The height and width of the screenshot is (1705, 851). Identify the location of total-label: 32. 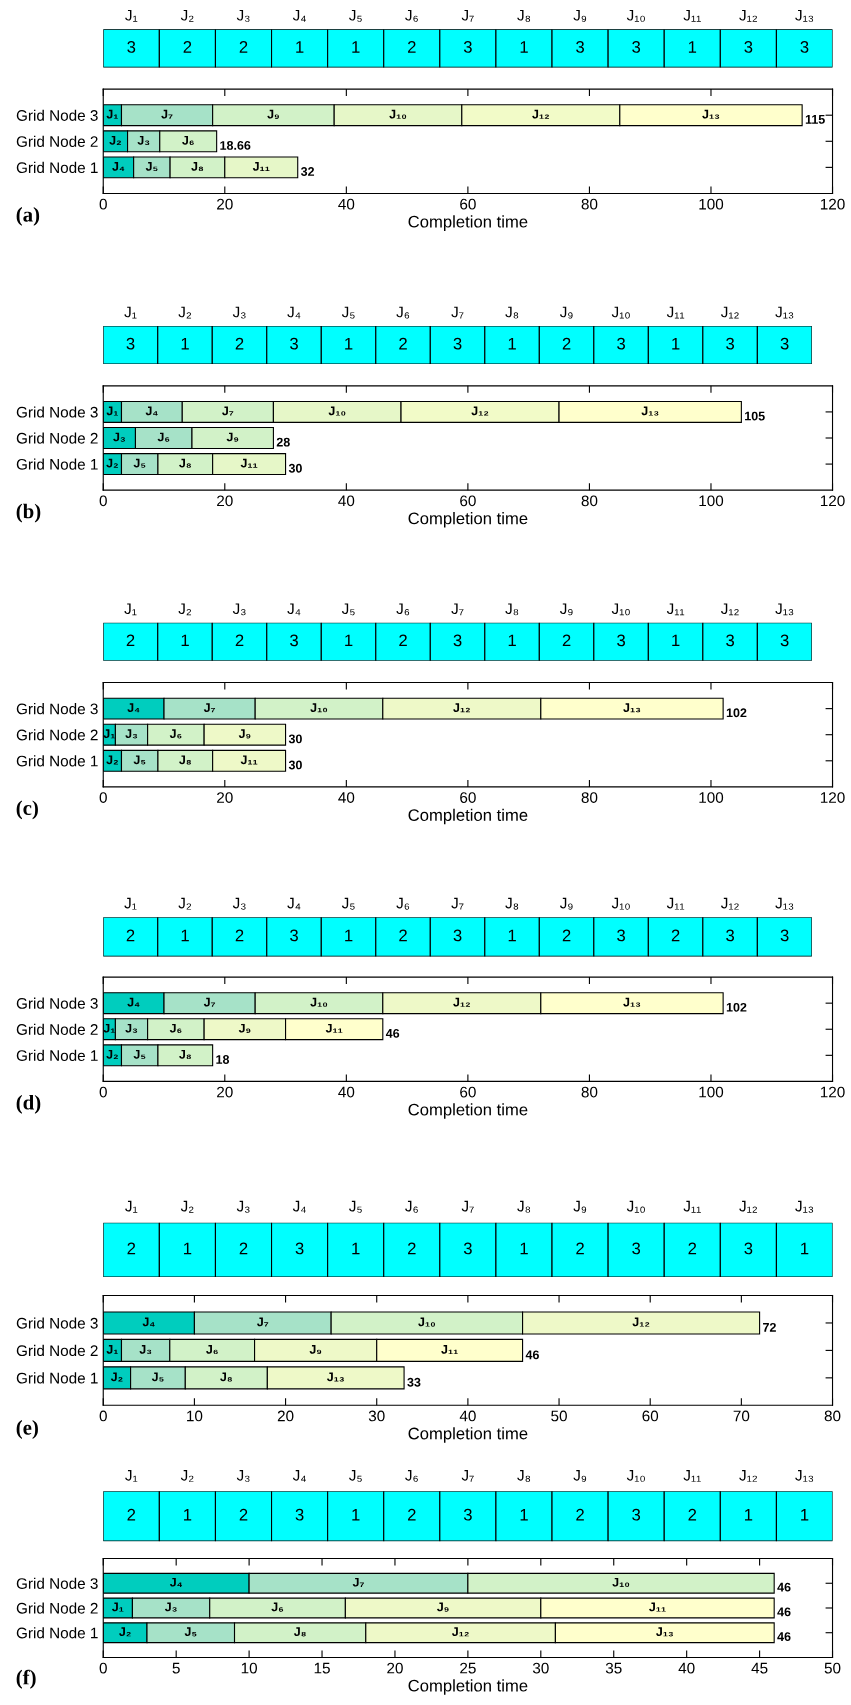
(307, 171).